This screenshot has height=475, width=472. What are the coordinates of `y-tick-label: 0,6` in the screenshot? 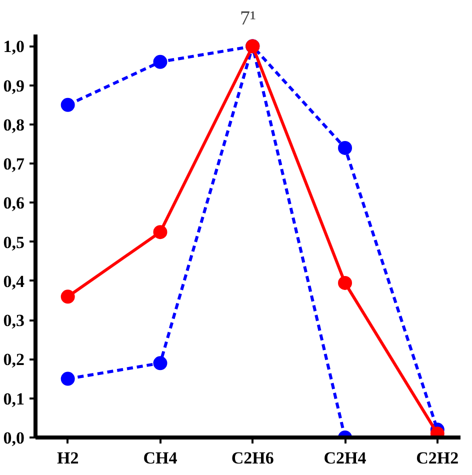 It's located at (13, 203).